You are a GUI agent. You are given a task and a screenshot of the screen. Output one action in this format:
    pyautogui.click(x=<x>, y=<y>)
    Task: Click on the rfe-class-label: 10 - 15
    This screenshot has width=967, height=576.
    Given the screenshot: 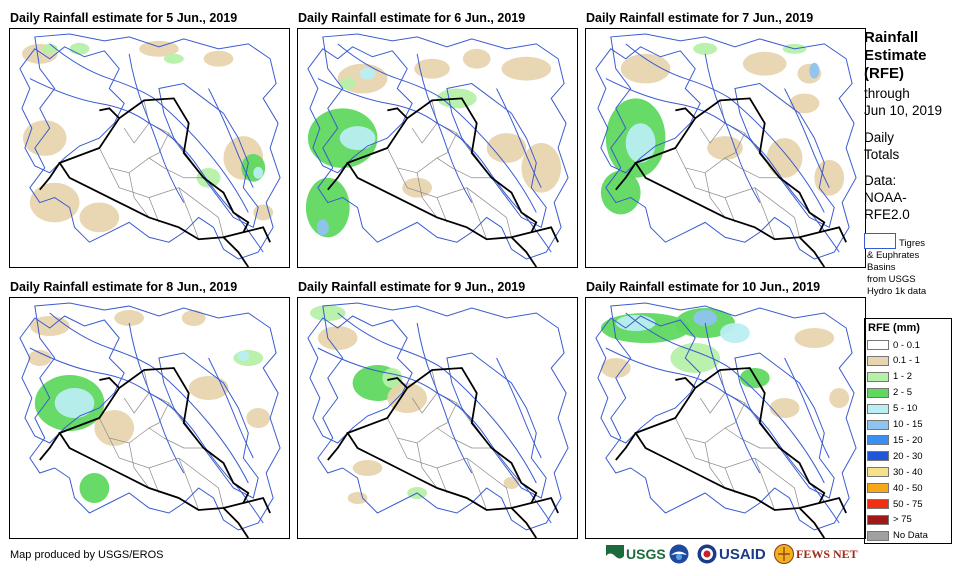 What is the action you would take?
    pyautogui.click(x=908, y=424)
    